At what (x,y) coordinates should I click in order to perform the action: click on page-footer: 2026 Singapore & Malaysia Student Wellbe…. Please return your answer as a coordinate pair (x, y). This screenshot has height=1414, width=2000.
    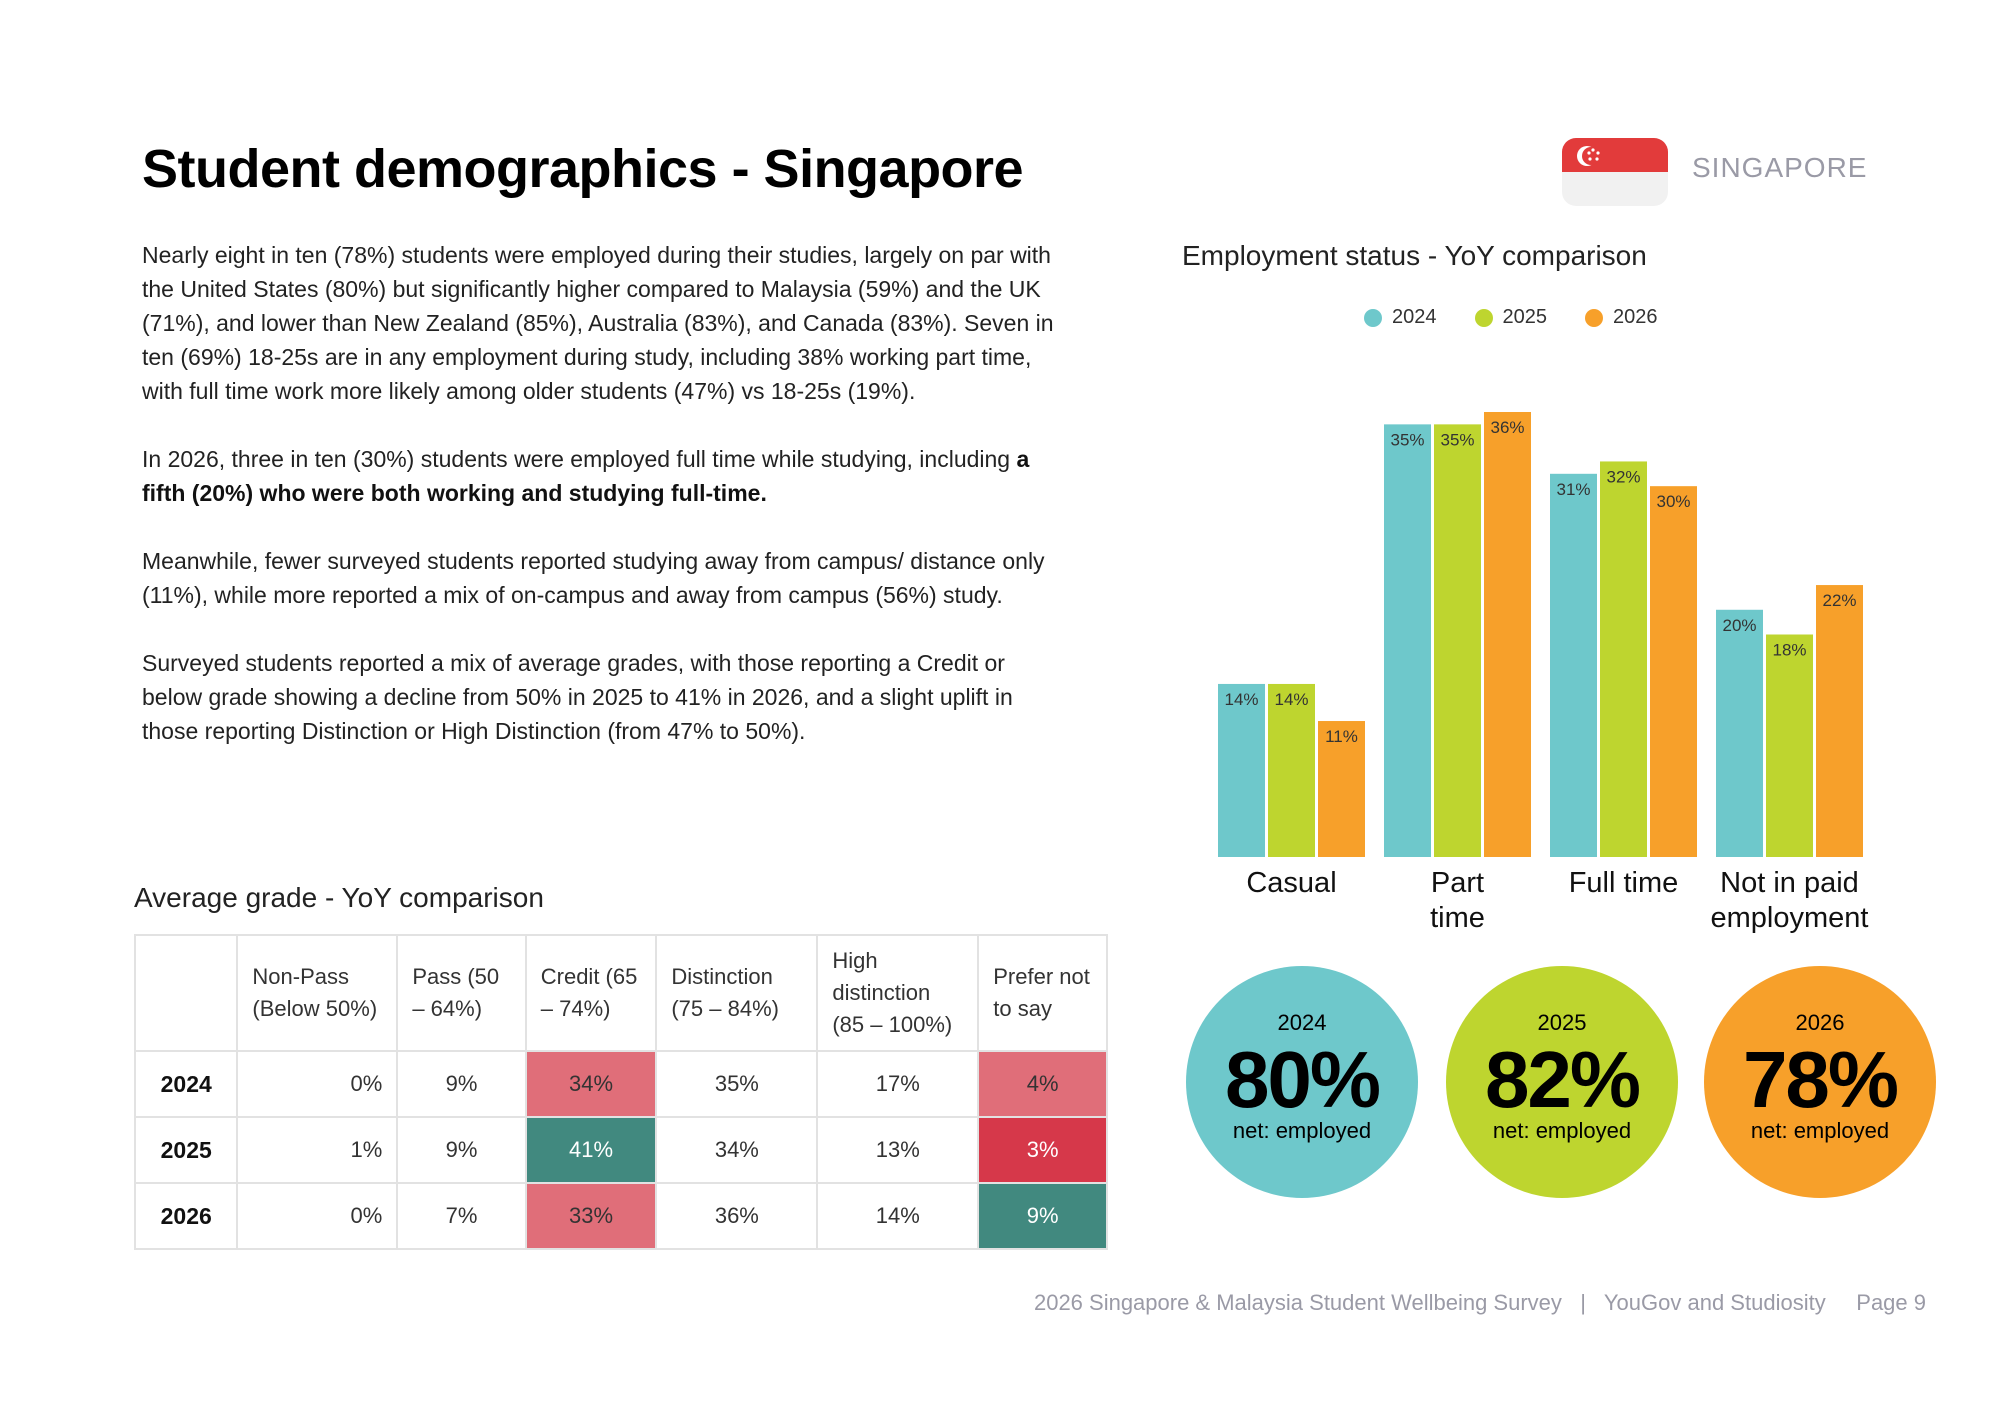
    Looking at the image, I should click on (1480, 1303).